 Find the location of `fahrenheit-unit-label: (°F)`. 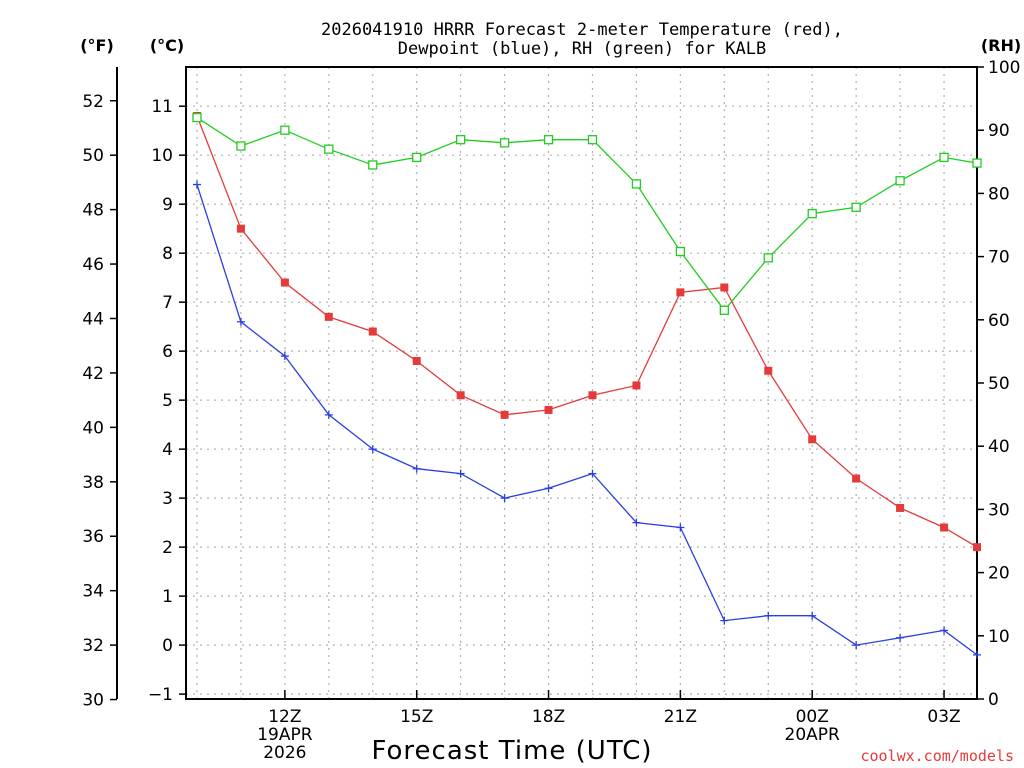

fahrenheit-unit-label: (°F) is located at coordinates (97, 45).